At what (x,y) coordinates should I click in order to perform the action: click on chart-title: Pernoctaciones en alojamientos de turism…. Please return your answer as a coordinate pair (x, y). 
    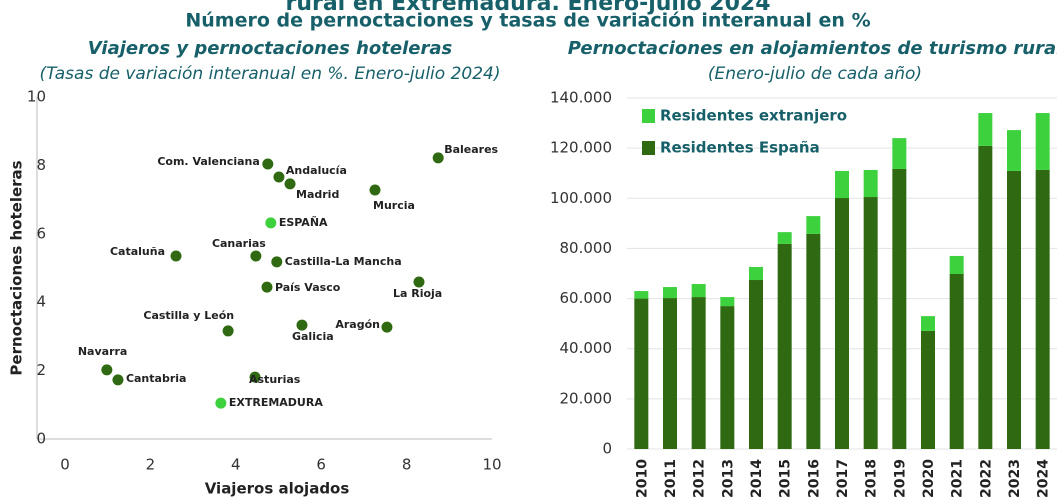
    Looking at the image, I should click on (812, 48).